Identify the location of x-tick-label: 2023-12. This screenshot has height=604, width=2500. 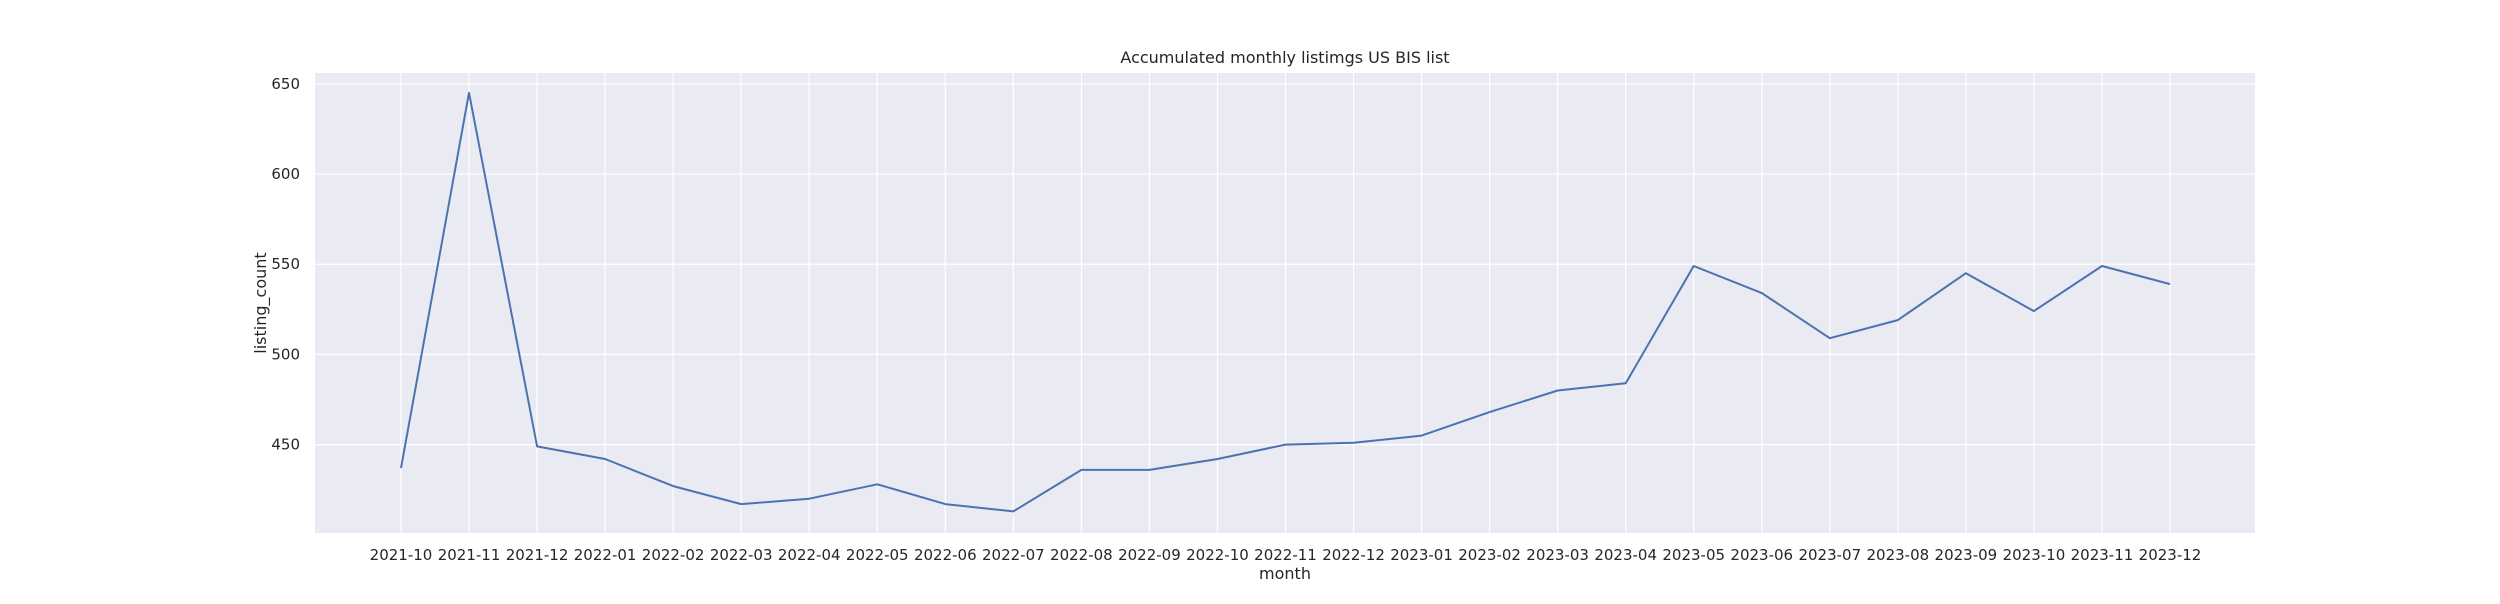
(2170, 555).